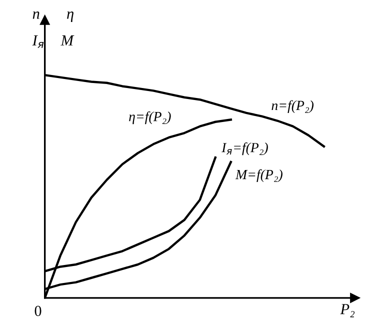 Image resolution: width=380 pixels, height=334 pixels. I want to click on text: 0, so click(38, 311).